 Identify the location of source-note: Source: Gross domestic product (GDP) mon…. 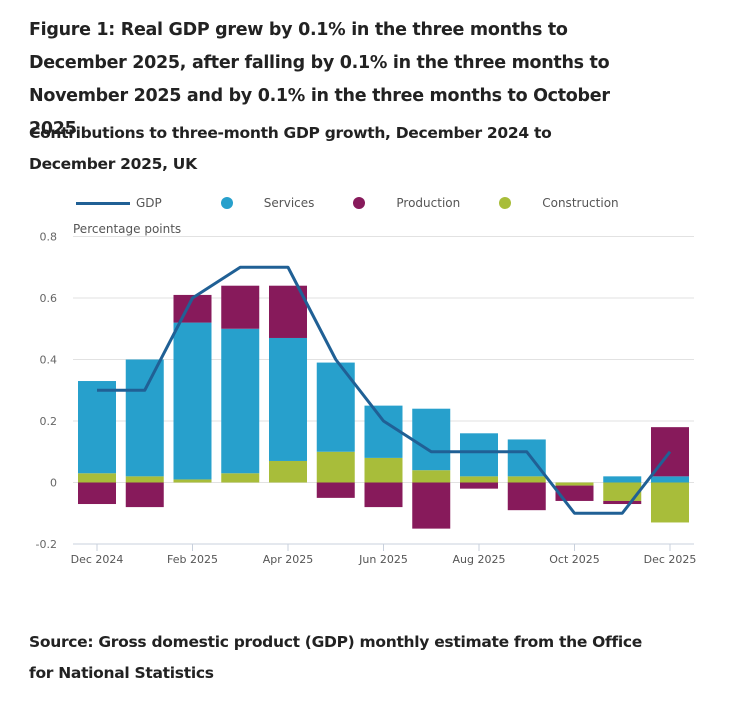
(336, 657).